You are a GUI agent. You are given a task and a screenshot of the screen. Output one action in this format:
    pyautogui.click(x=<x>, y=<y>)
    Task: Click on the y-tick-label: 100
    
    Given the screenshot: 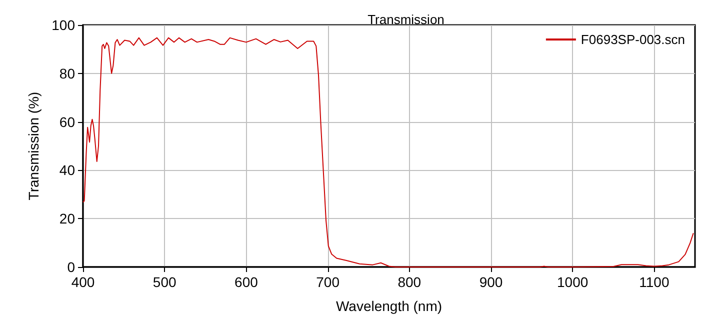 What is the action you would take?
    pyautogui.click(x=64, y=25)
    